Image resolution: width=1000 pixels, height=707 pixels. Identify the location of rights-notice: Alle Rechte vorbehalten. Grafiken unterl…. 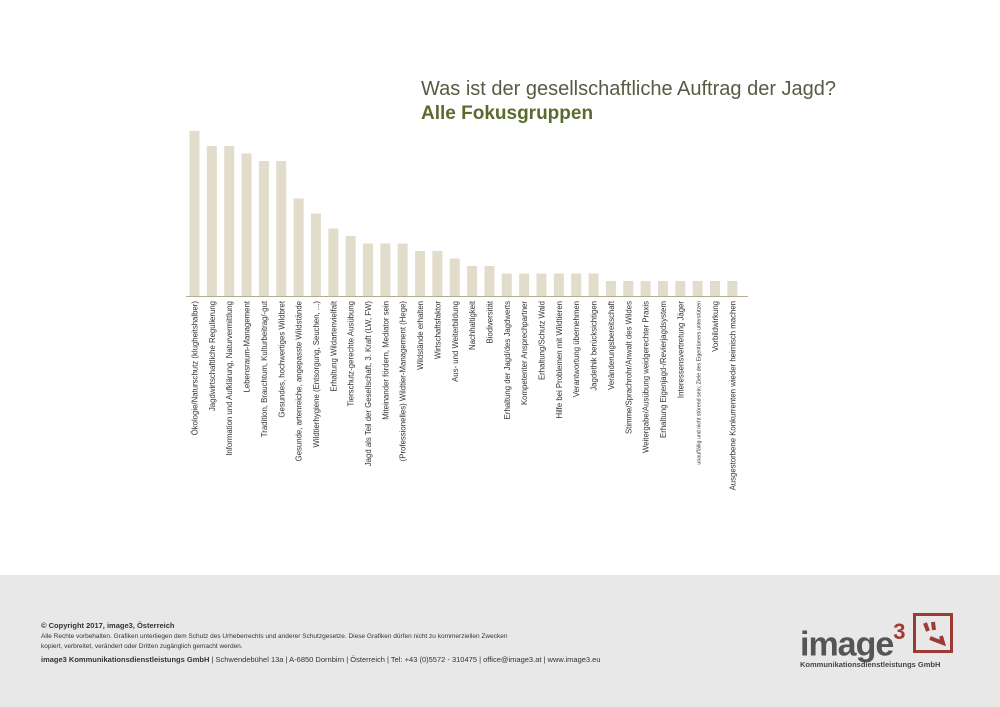
(274, 641).